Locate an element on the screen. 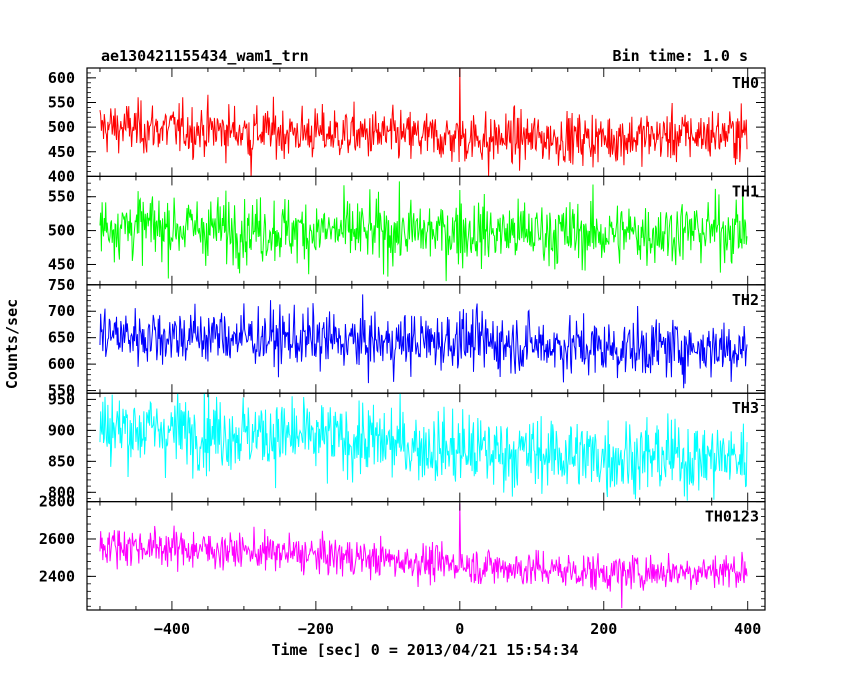 The width and height of the screenshot is (850, 680). y-tick-label: 700 is located at coordinates (61, 311).